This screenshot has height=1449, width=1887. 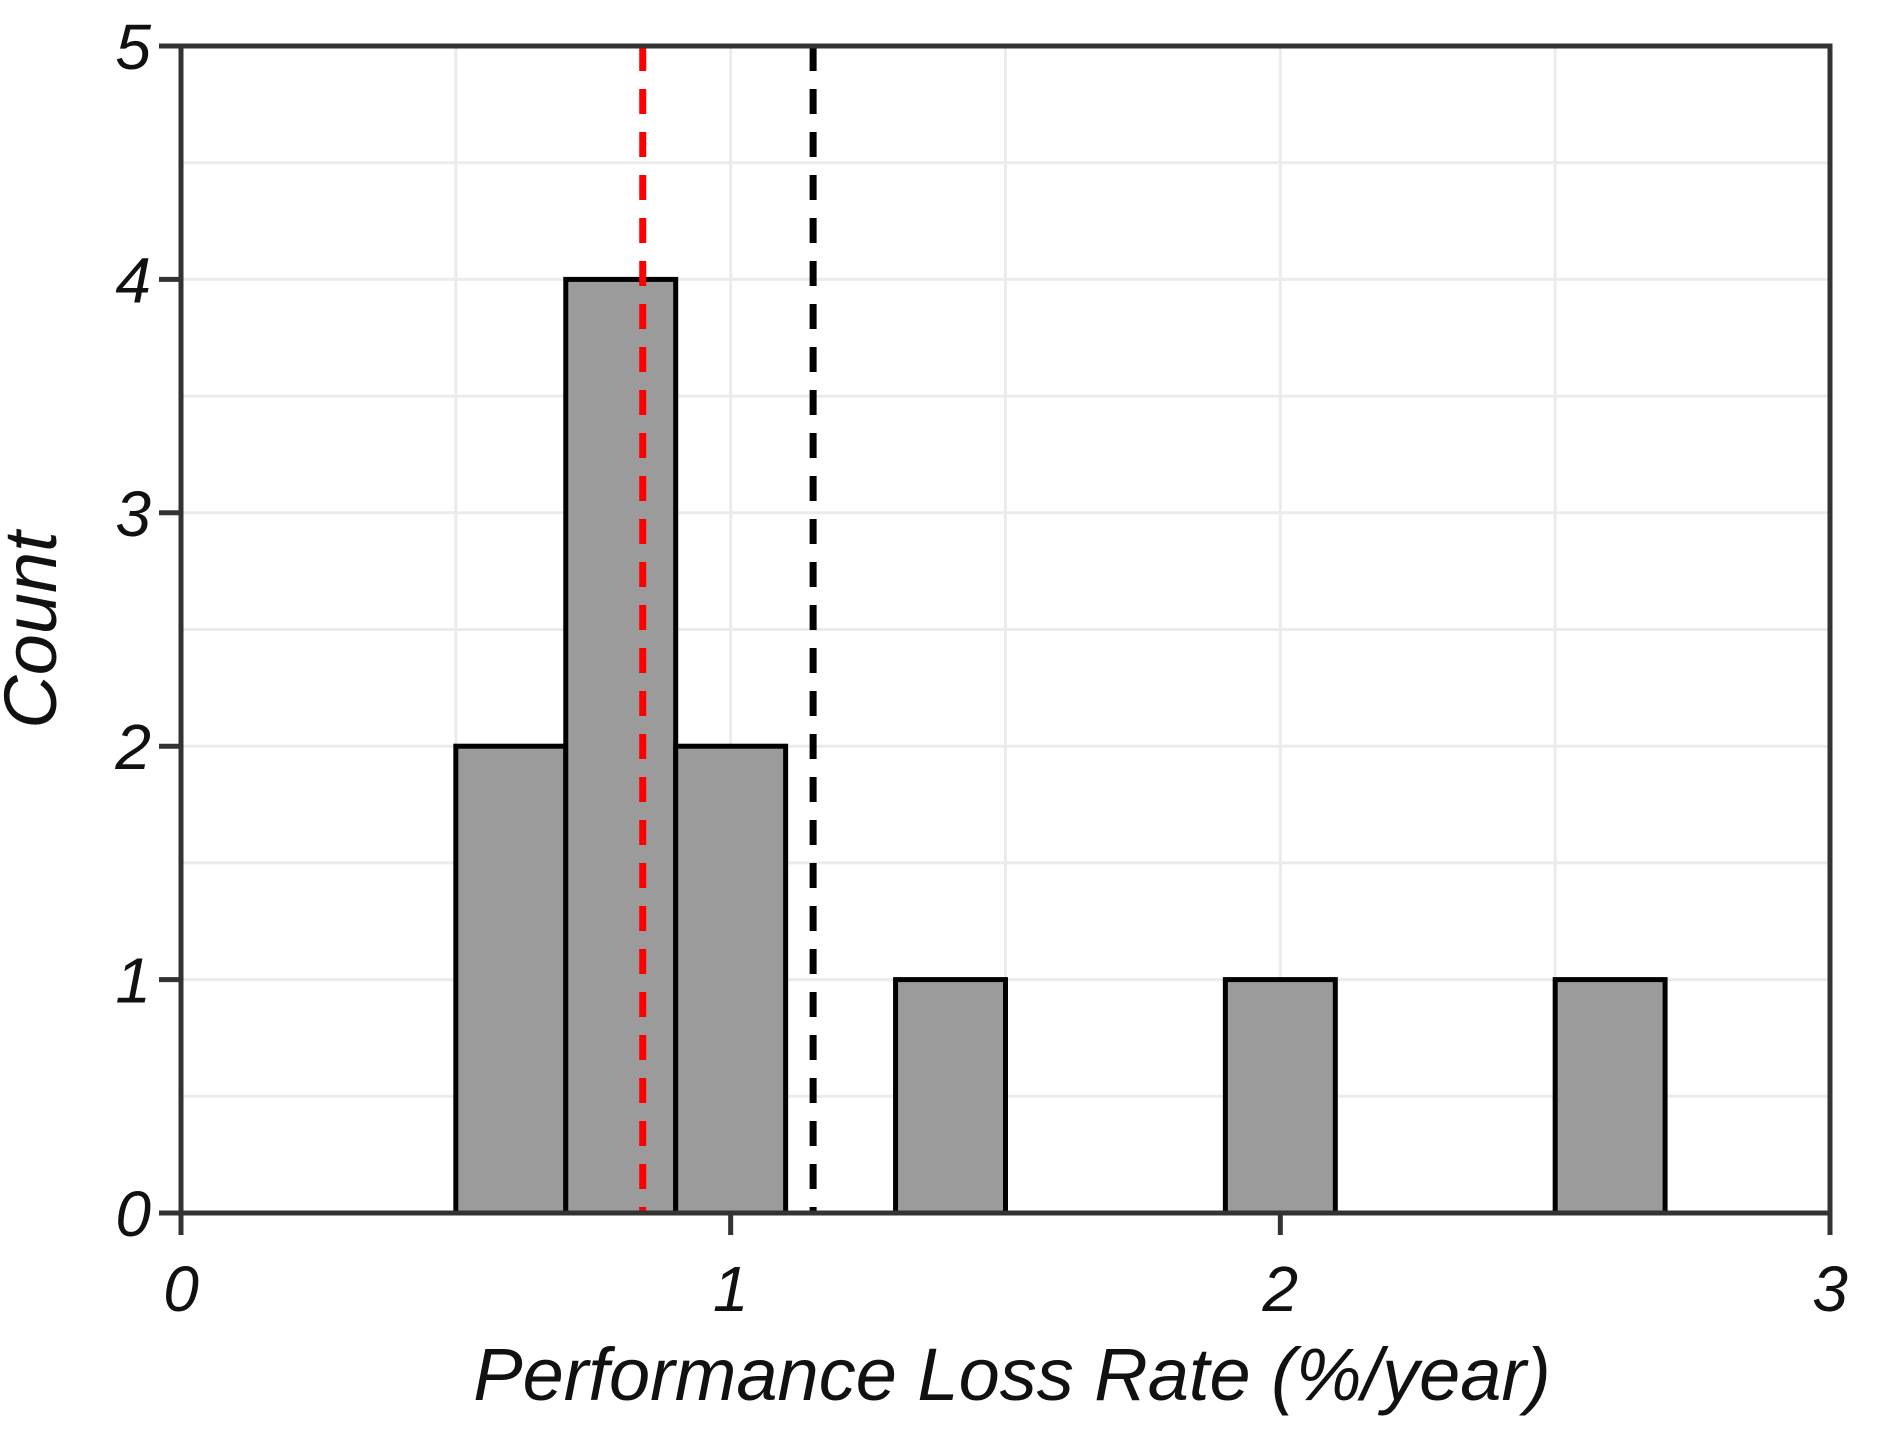 I want to click on y-tick-label: 4, so click(x=133, y=280).